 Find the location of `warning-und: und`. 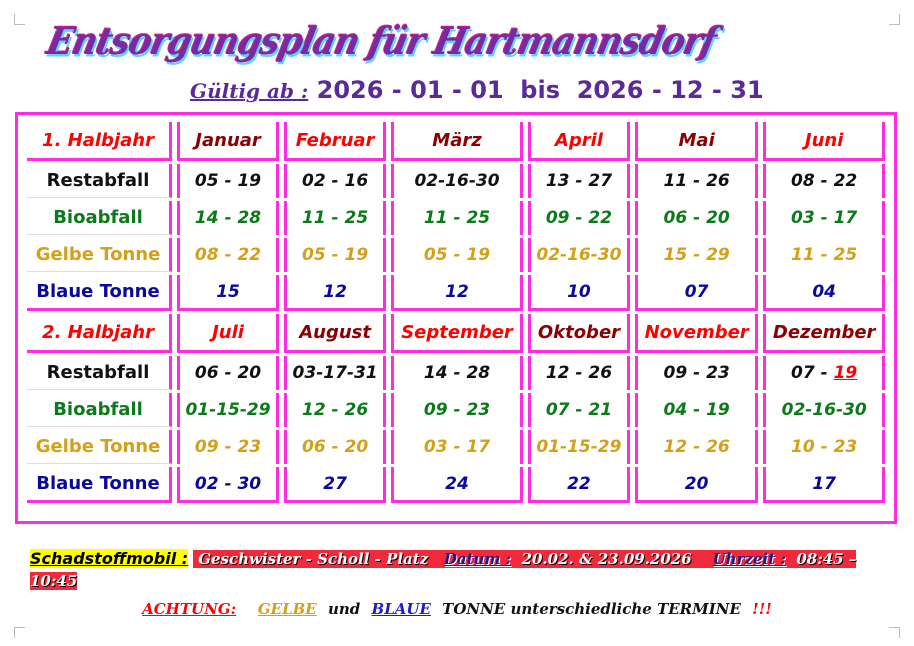

warning-und: und is located at coordinates (344, 609).